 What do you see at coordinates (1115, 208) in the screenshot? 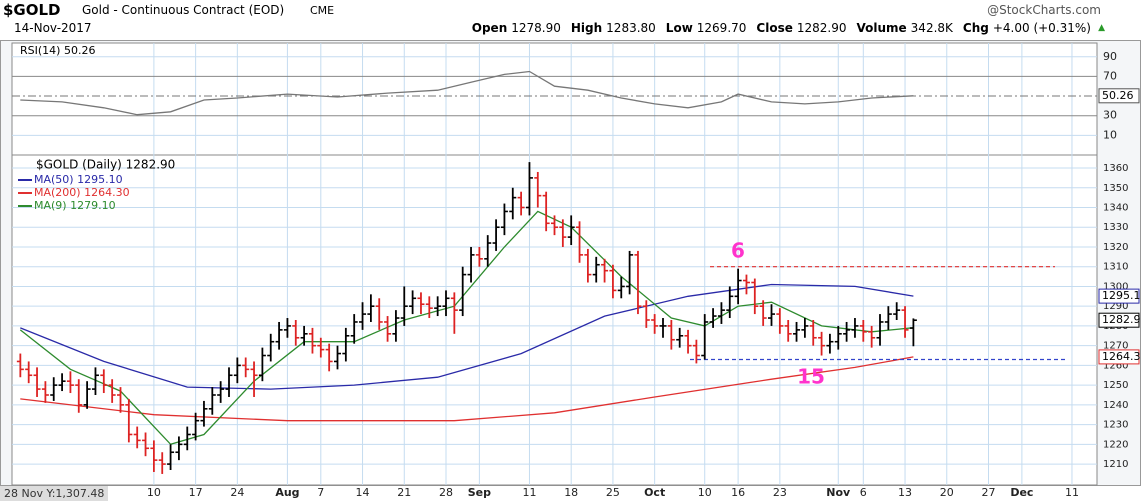
I see `y-tick-label: 1340` at bounding box center [1115, 208].